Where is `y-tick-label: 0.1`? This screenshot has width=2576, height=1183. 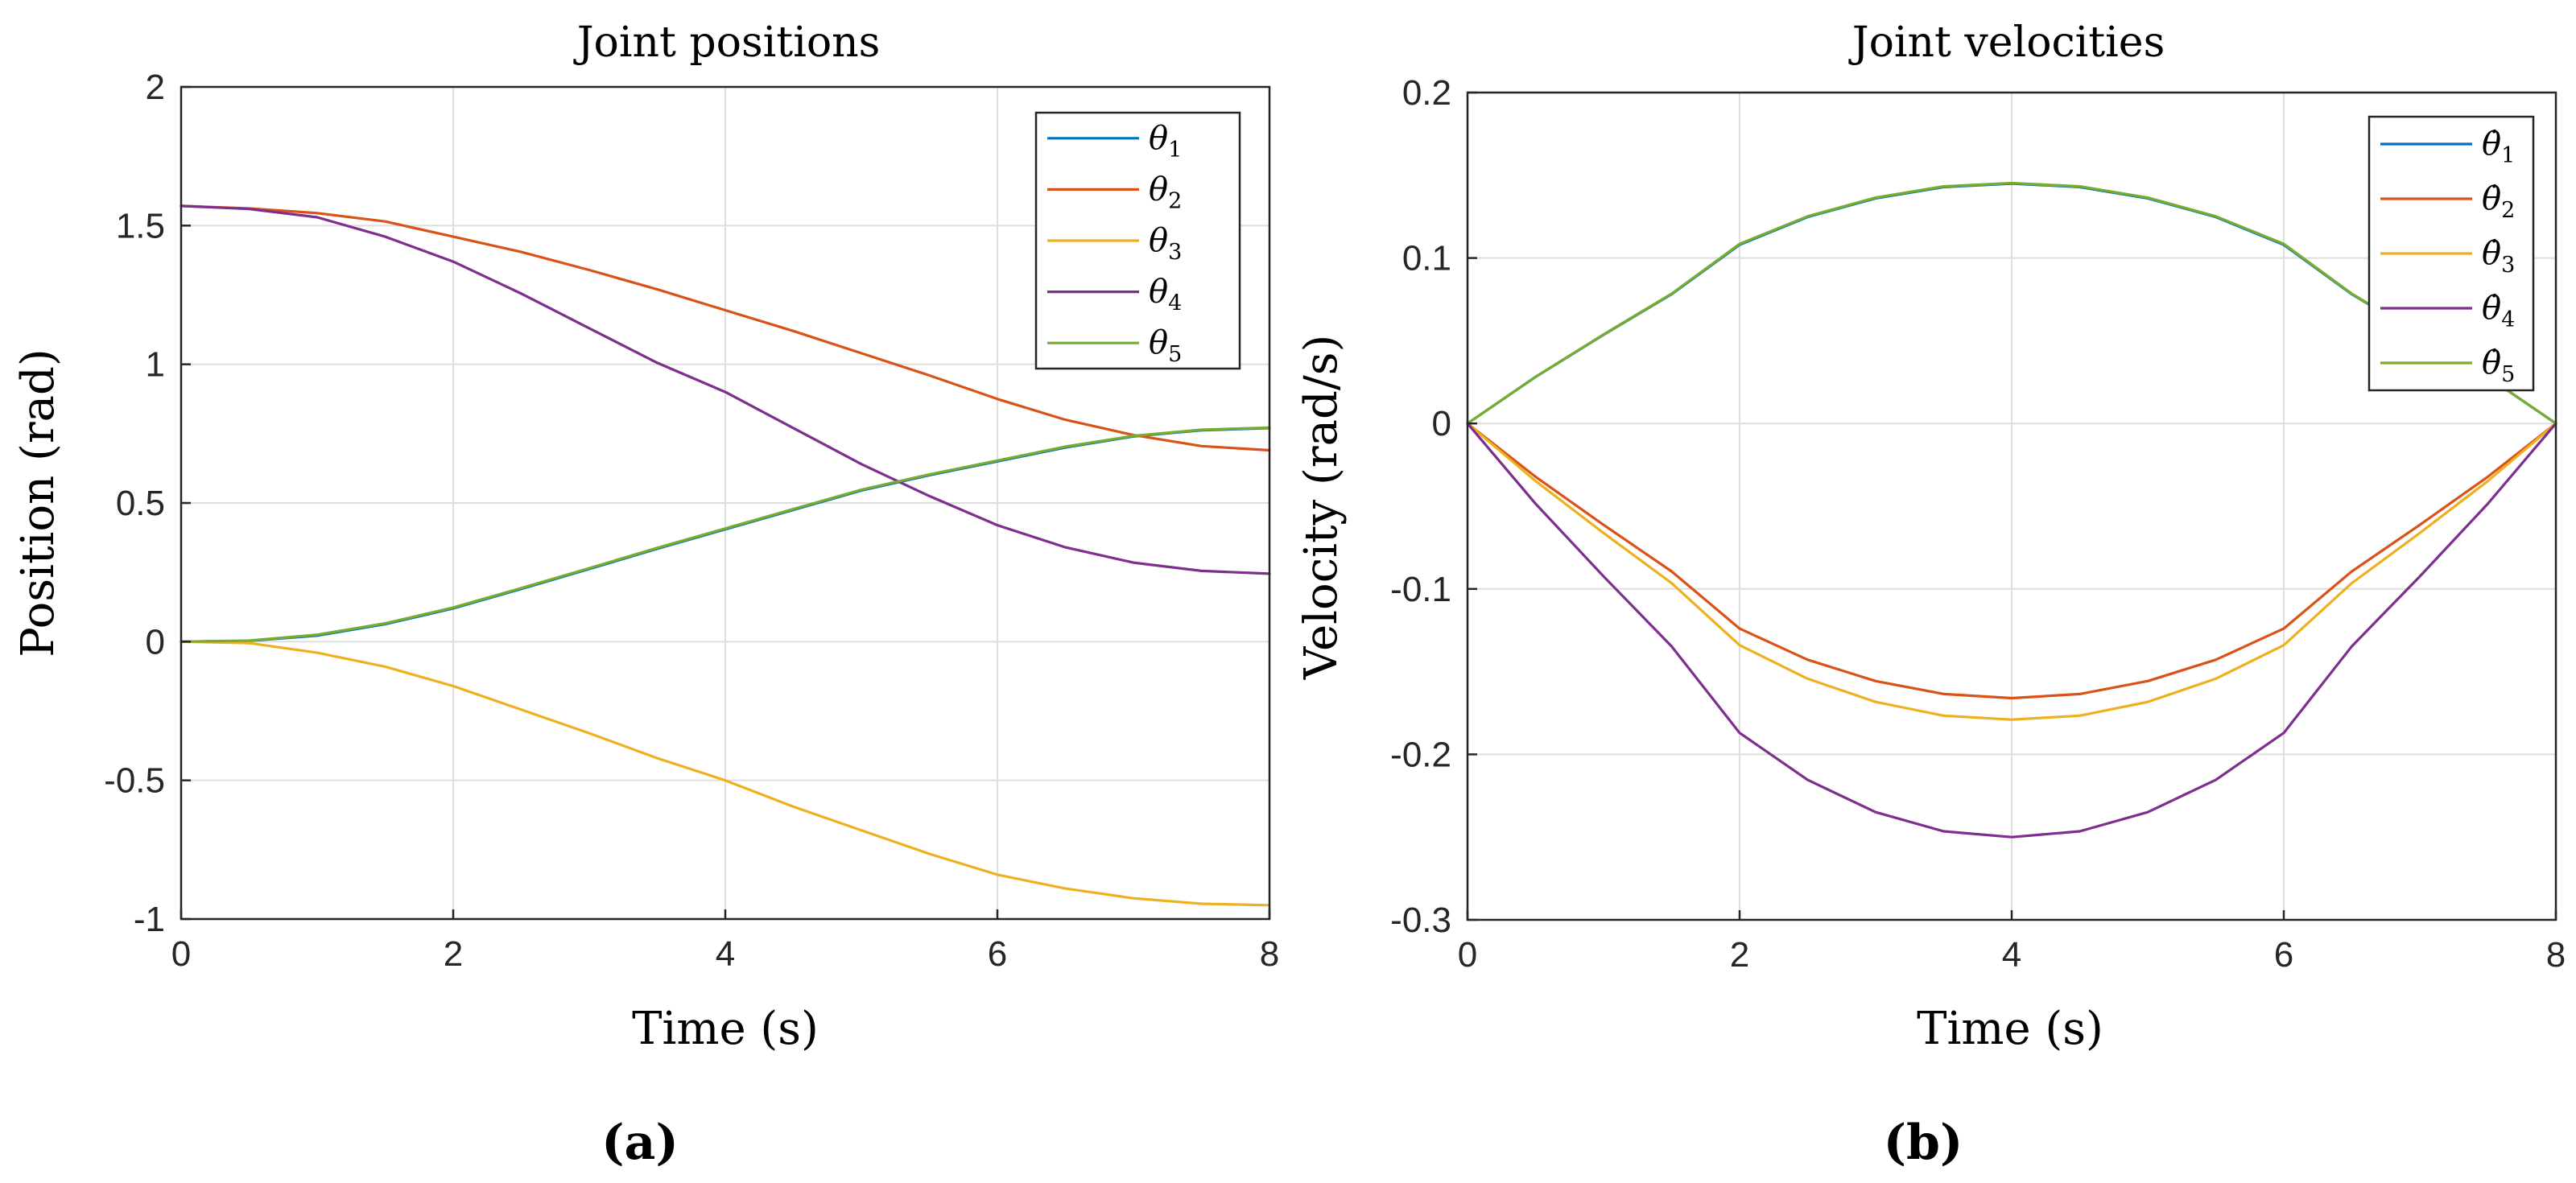 y-tick-label: 0.1 is located at coordinates (1426, 258).